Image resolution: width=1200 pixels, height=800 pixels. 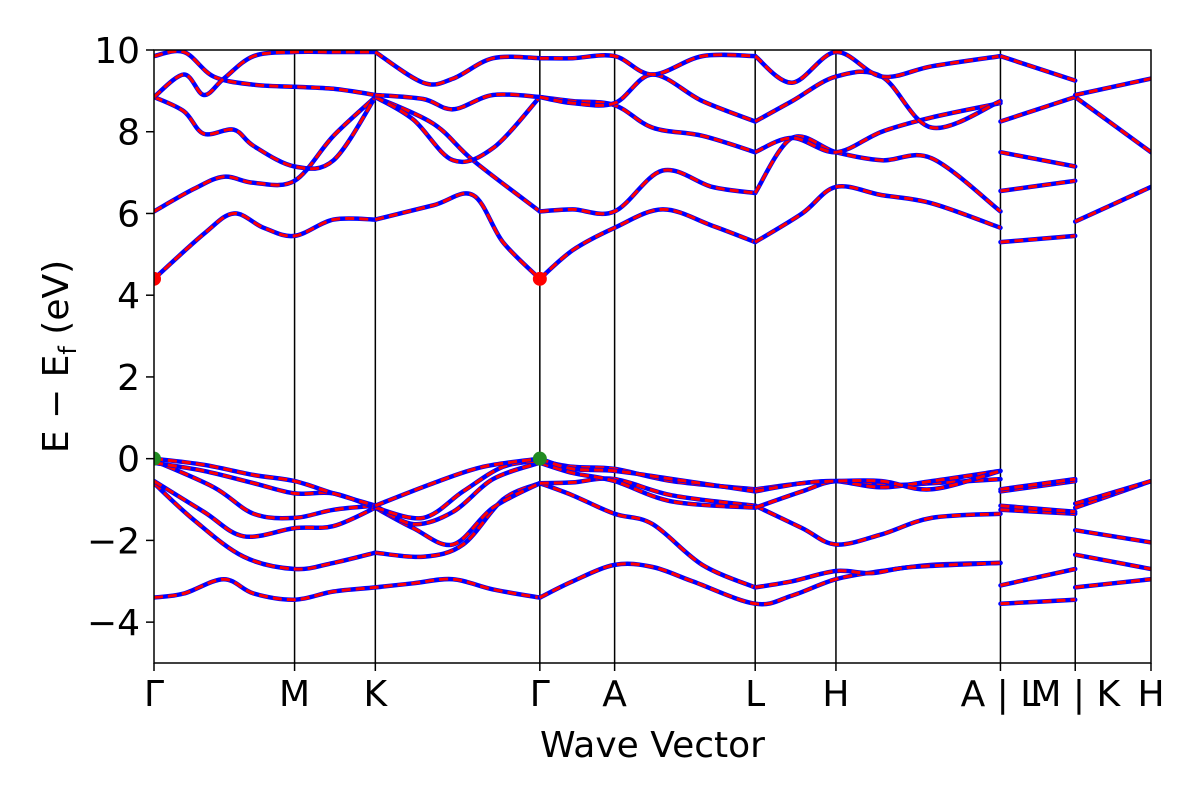 I want to click on x-tick-label: M, so click(x=294, y=694).